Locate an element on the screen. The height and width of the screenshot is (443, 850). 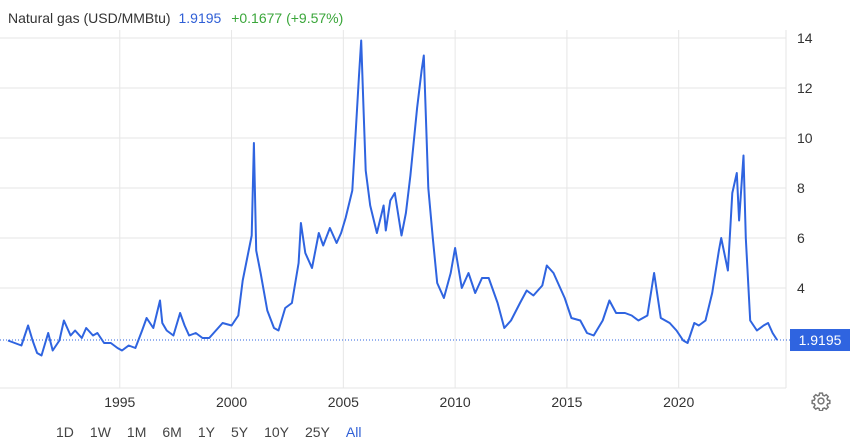
range-button-1w: 1W is located at coordinates (100, 432).